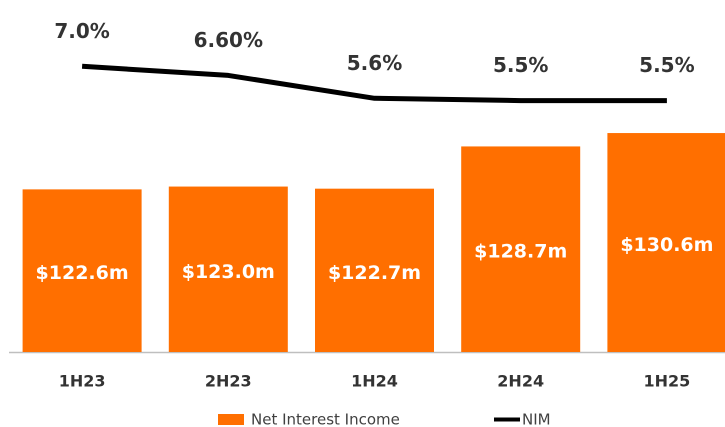 This screenshot has height=427, width=725. I want to click on x-tick-label: 2H23, so click(228, 381).